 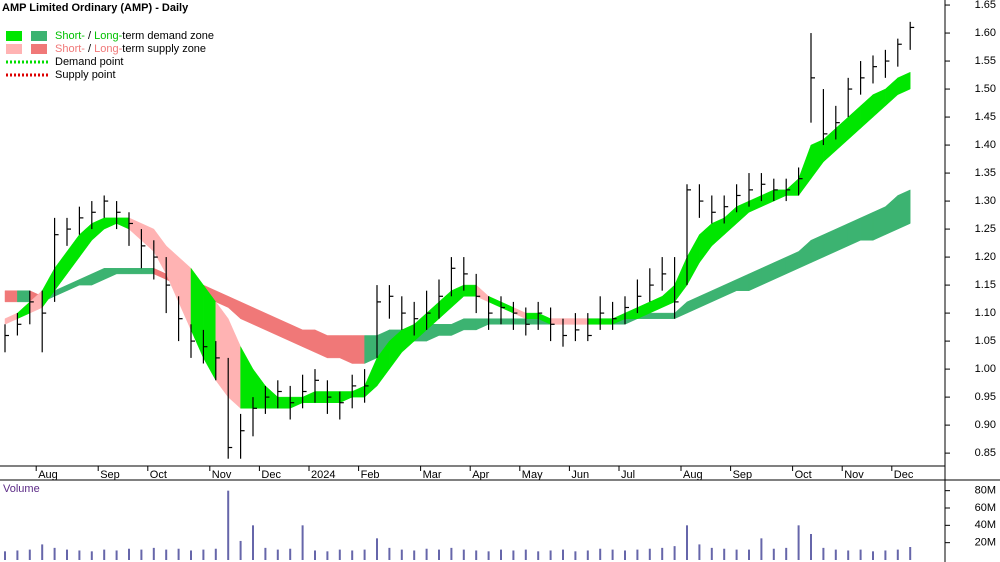 What do you see at coordinates (985, 397) in the screenshot?
I see `y-tick-label: 0.95` at bounding box center [985, 397].